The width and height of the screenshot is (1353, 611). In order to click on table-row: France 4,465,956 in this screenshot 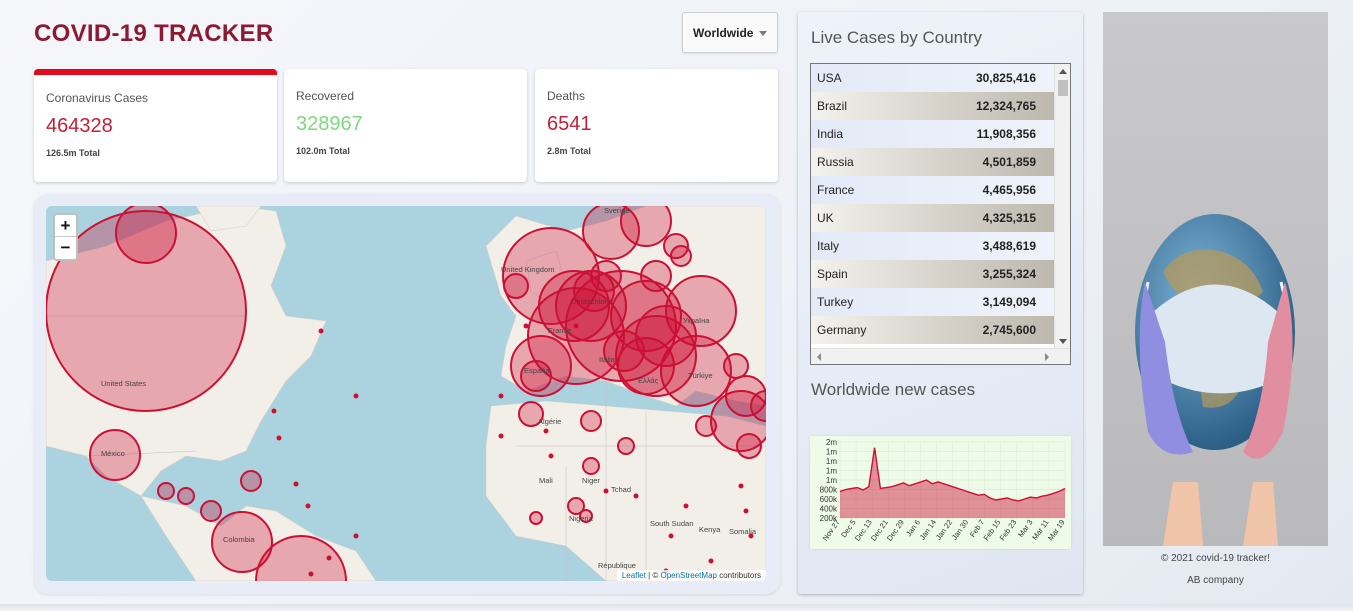, I will do `click(932, 190)`.